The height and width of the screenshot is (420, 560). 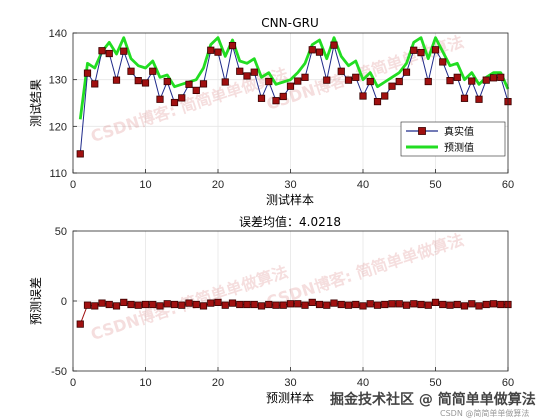 I want to click on footer-brand: 掘金技术社区 @ 简简单单做算法 CSDN @简简单单做算法, so click(x=442, y=403).